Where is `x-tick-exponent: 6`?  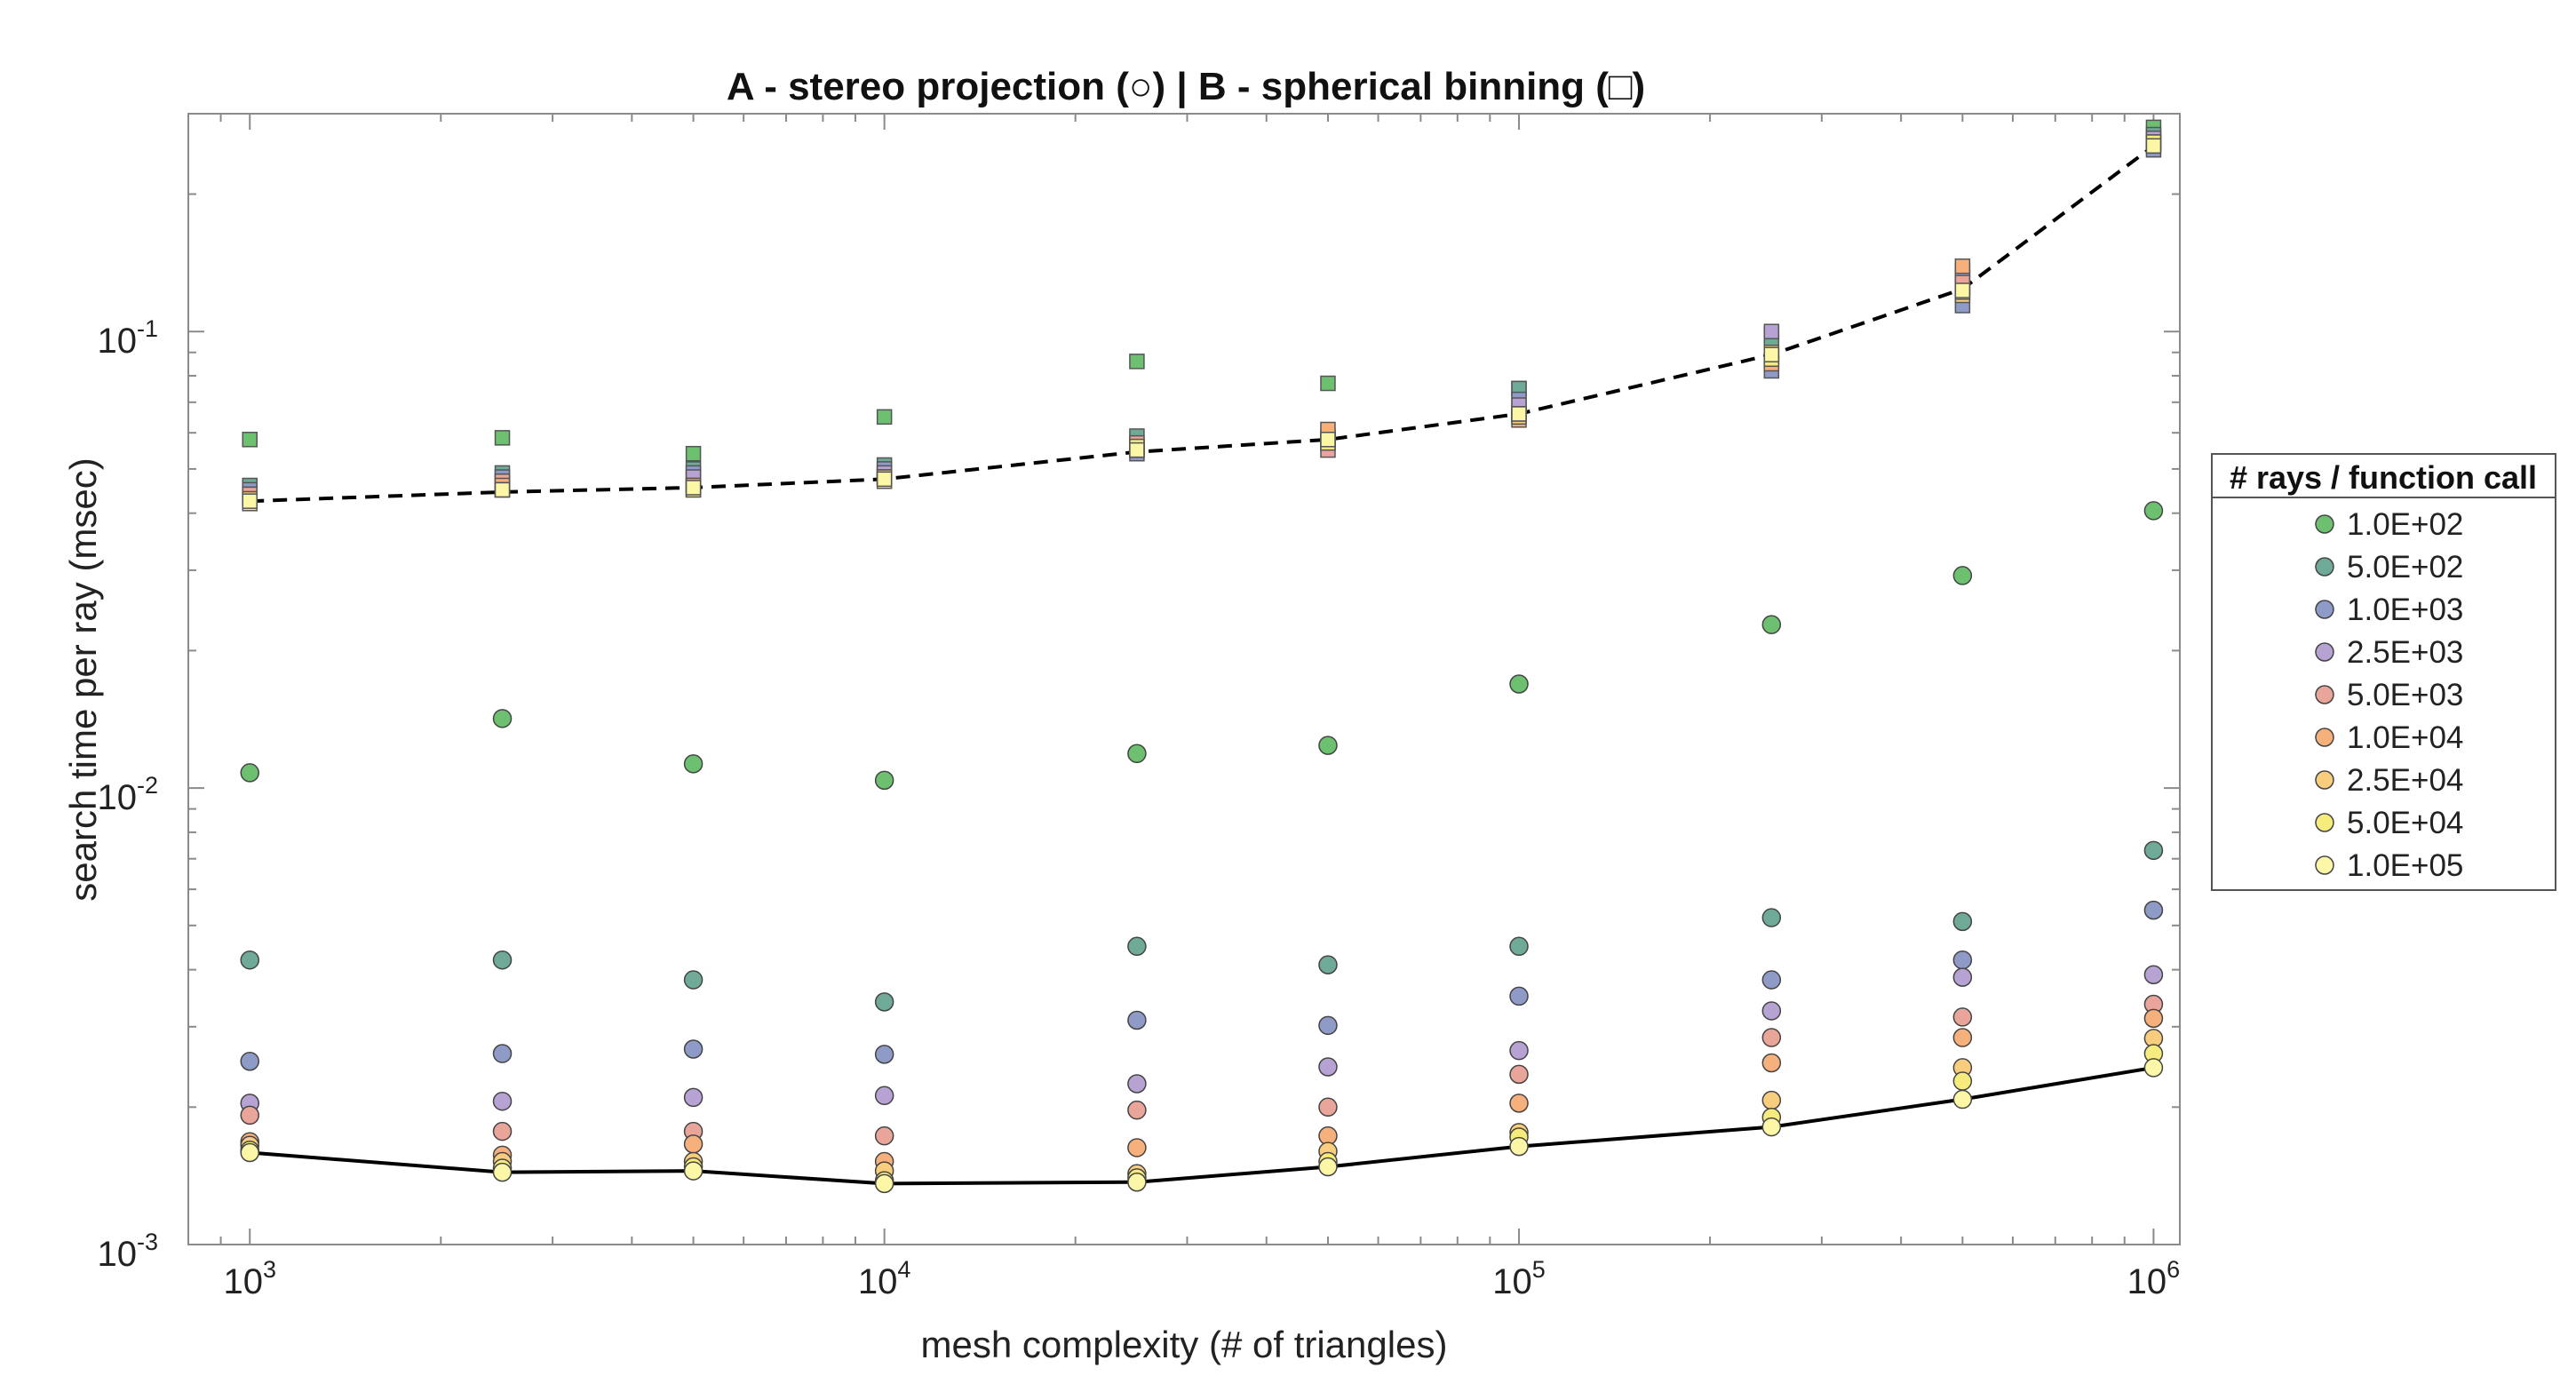 x-tick-exponent: 6 is located at coordinates (2173, 1270).